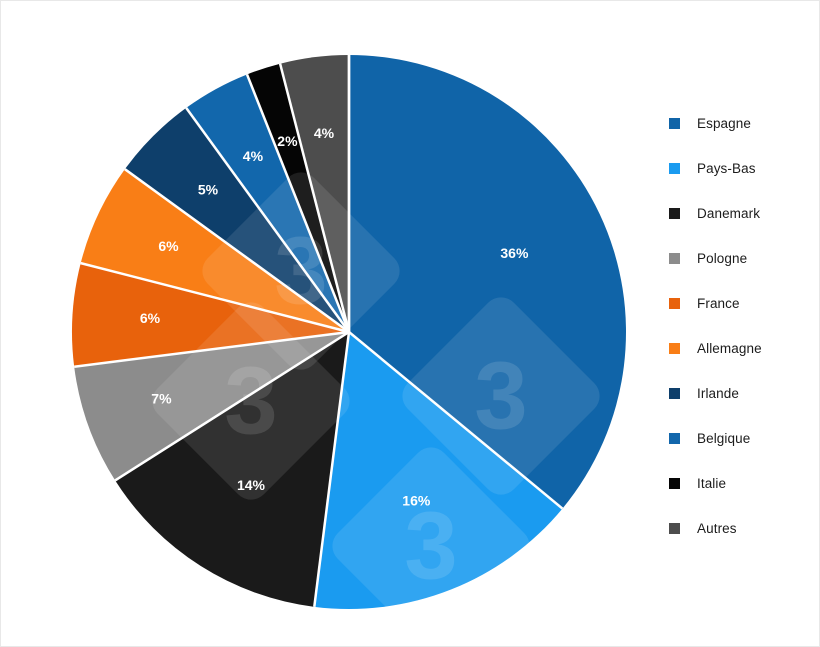 This screenshot has width=820, height=647. Describe the element at coordinates (743, 393) in the screenshot. I see `legend-item-irlande: Irlande` at that location.